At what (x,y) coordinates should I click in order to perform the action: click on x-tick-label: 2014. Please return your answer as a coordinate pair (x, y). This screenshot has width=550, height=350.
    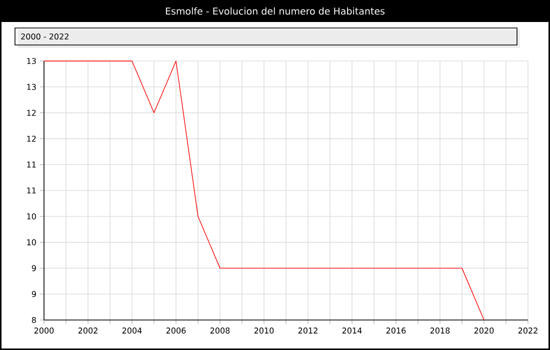
    Looking at the image, I should click on (352, 331).